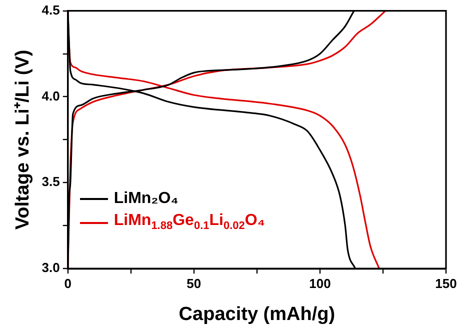 The height and width of the screenshot is (334, 474). What do you see at coordinates (51, 182) in the screenshot?
I see `y-tick-label: 3.5` at bounding box center [51, 182].